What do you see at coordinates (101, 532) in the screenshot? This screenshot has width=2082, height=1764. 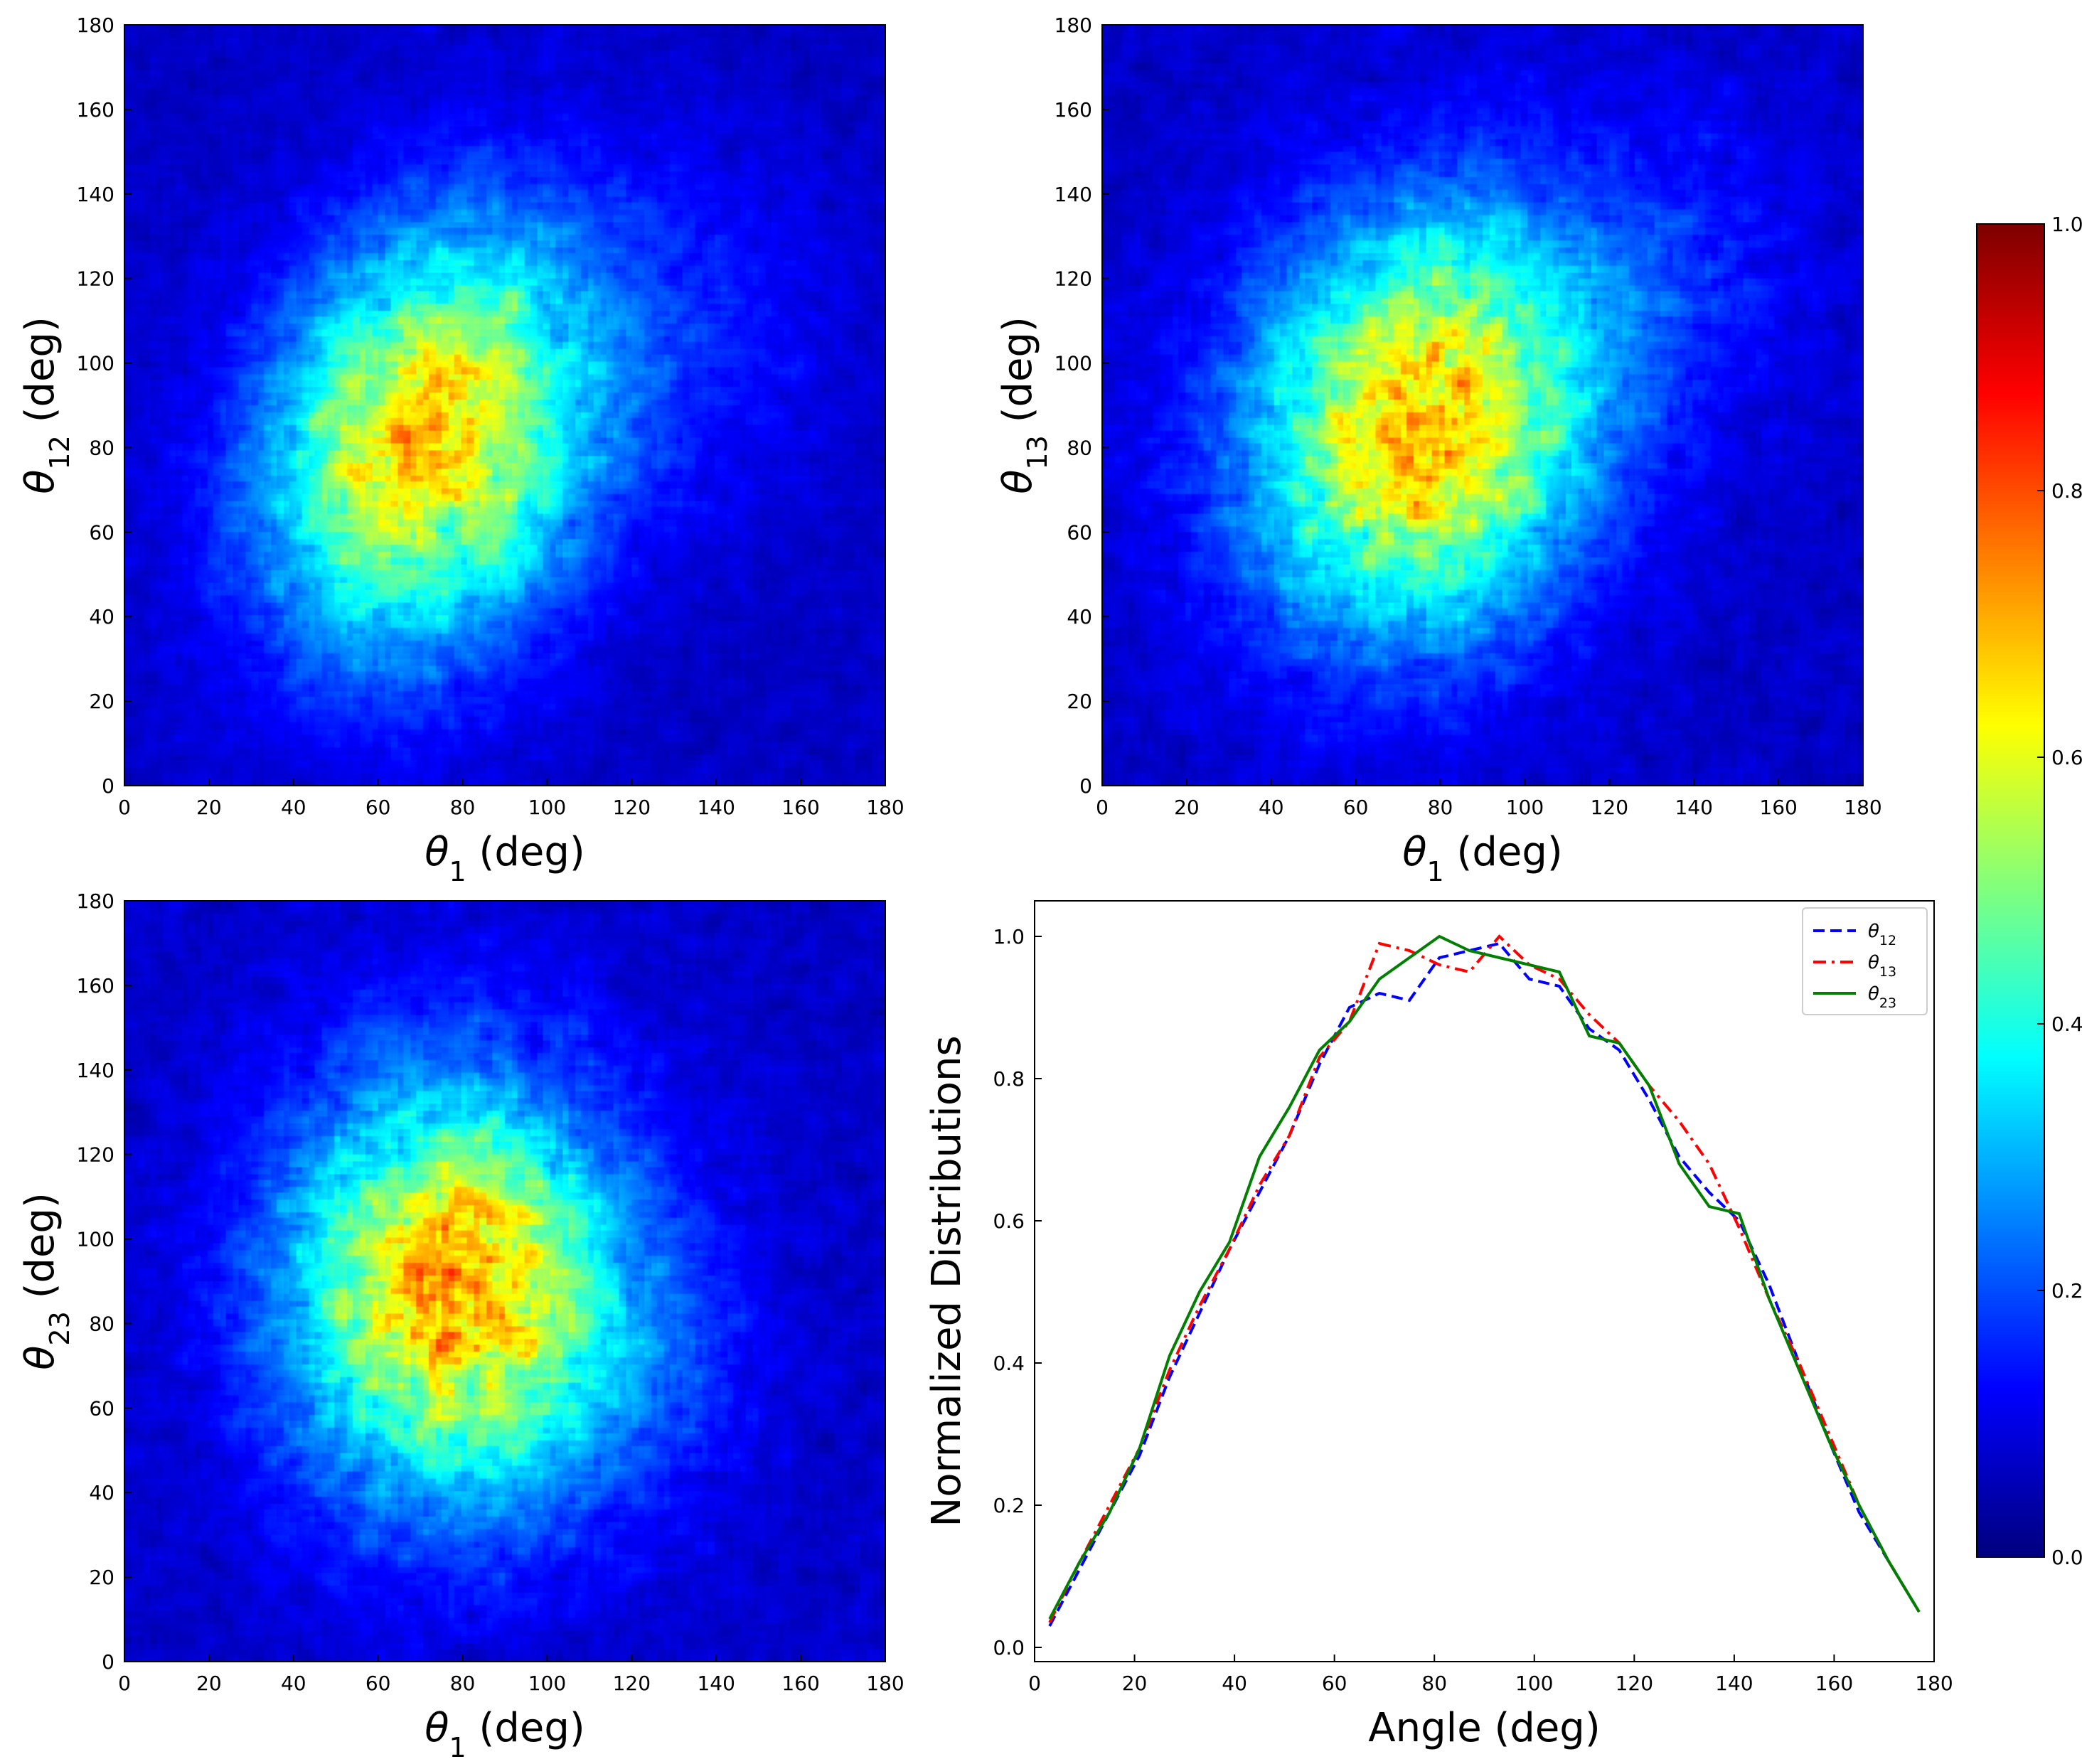 I see `theta12-y-tick-label: 60` at bounding box center [101, 532].